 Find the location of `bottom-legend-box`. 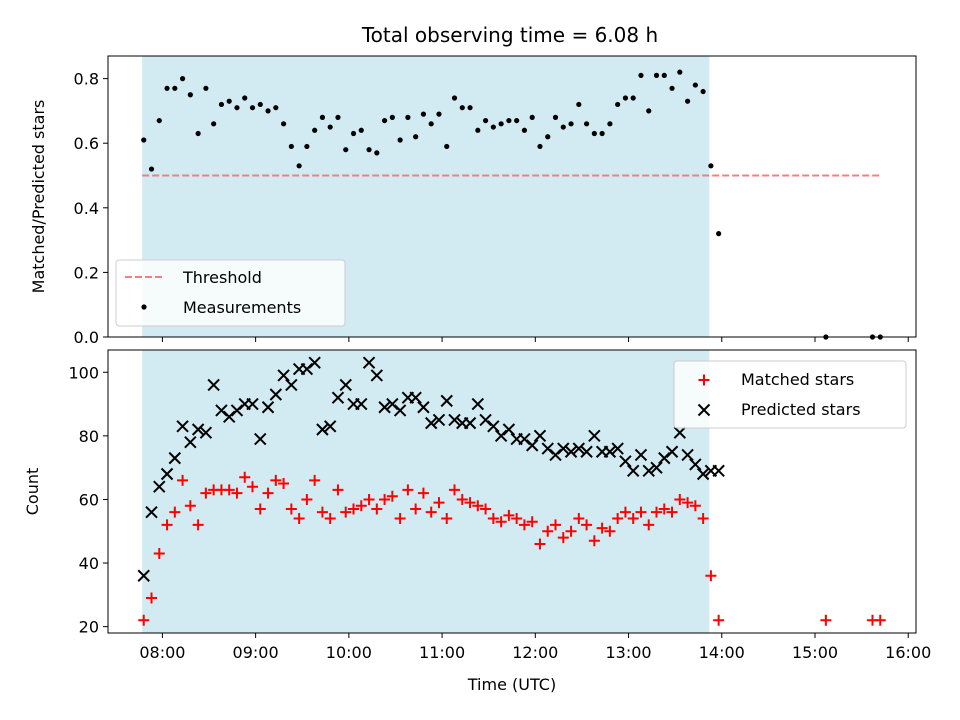

bottom-legend-box is located at coordinates (790, 394).